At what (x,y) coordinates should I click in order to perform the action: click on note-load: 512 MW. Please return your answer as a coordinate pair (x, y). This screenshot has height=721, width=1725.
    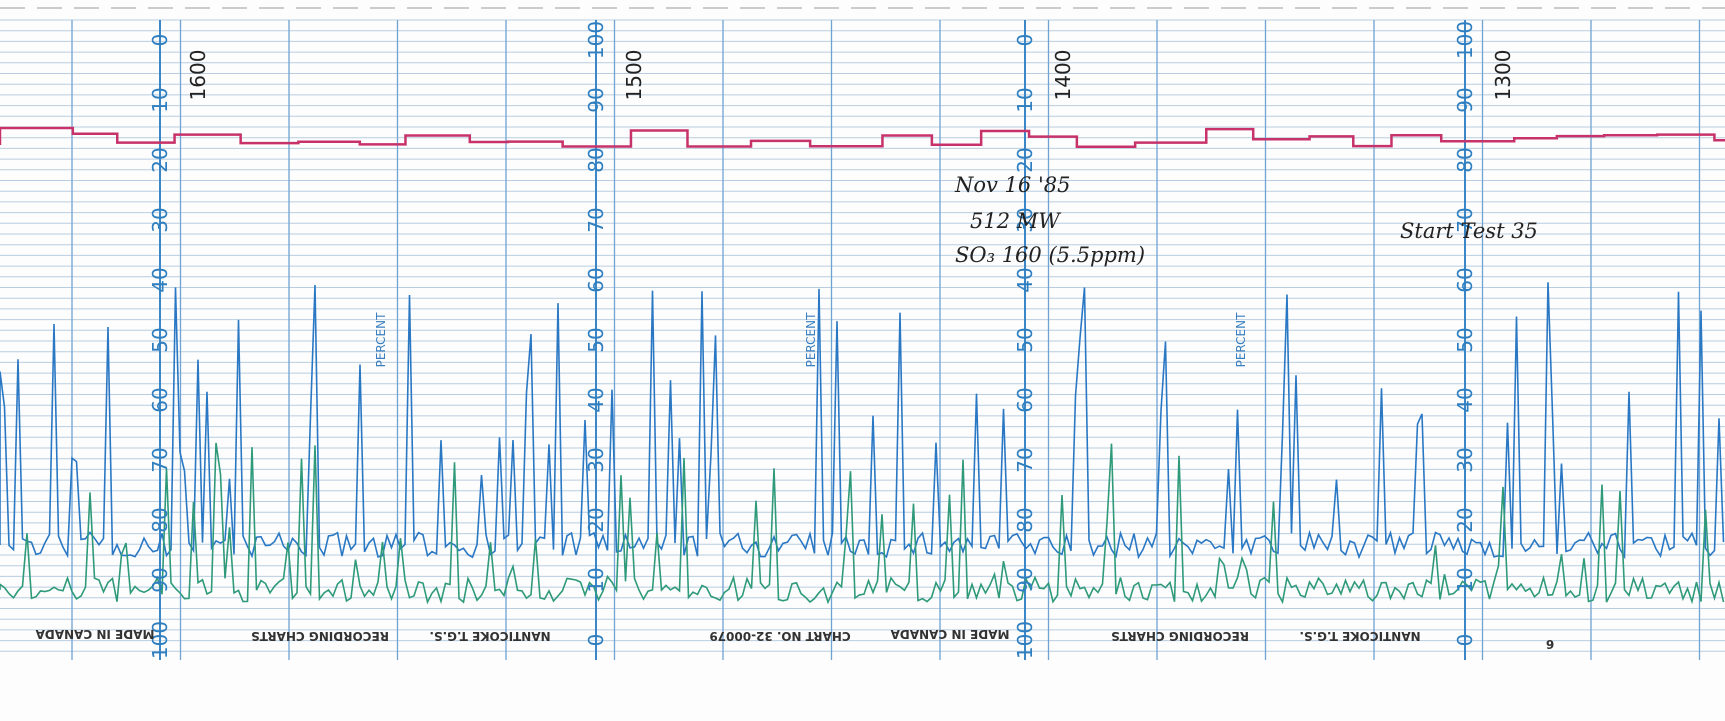
    Looking at the image, I should click on (1016, 221).